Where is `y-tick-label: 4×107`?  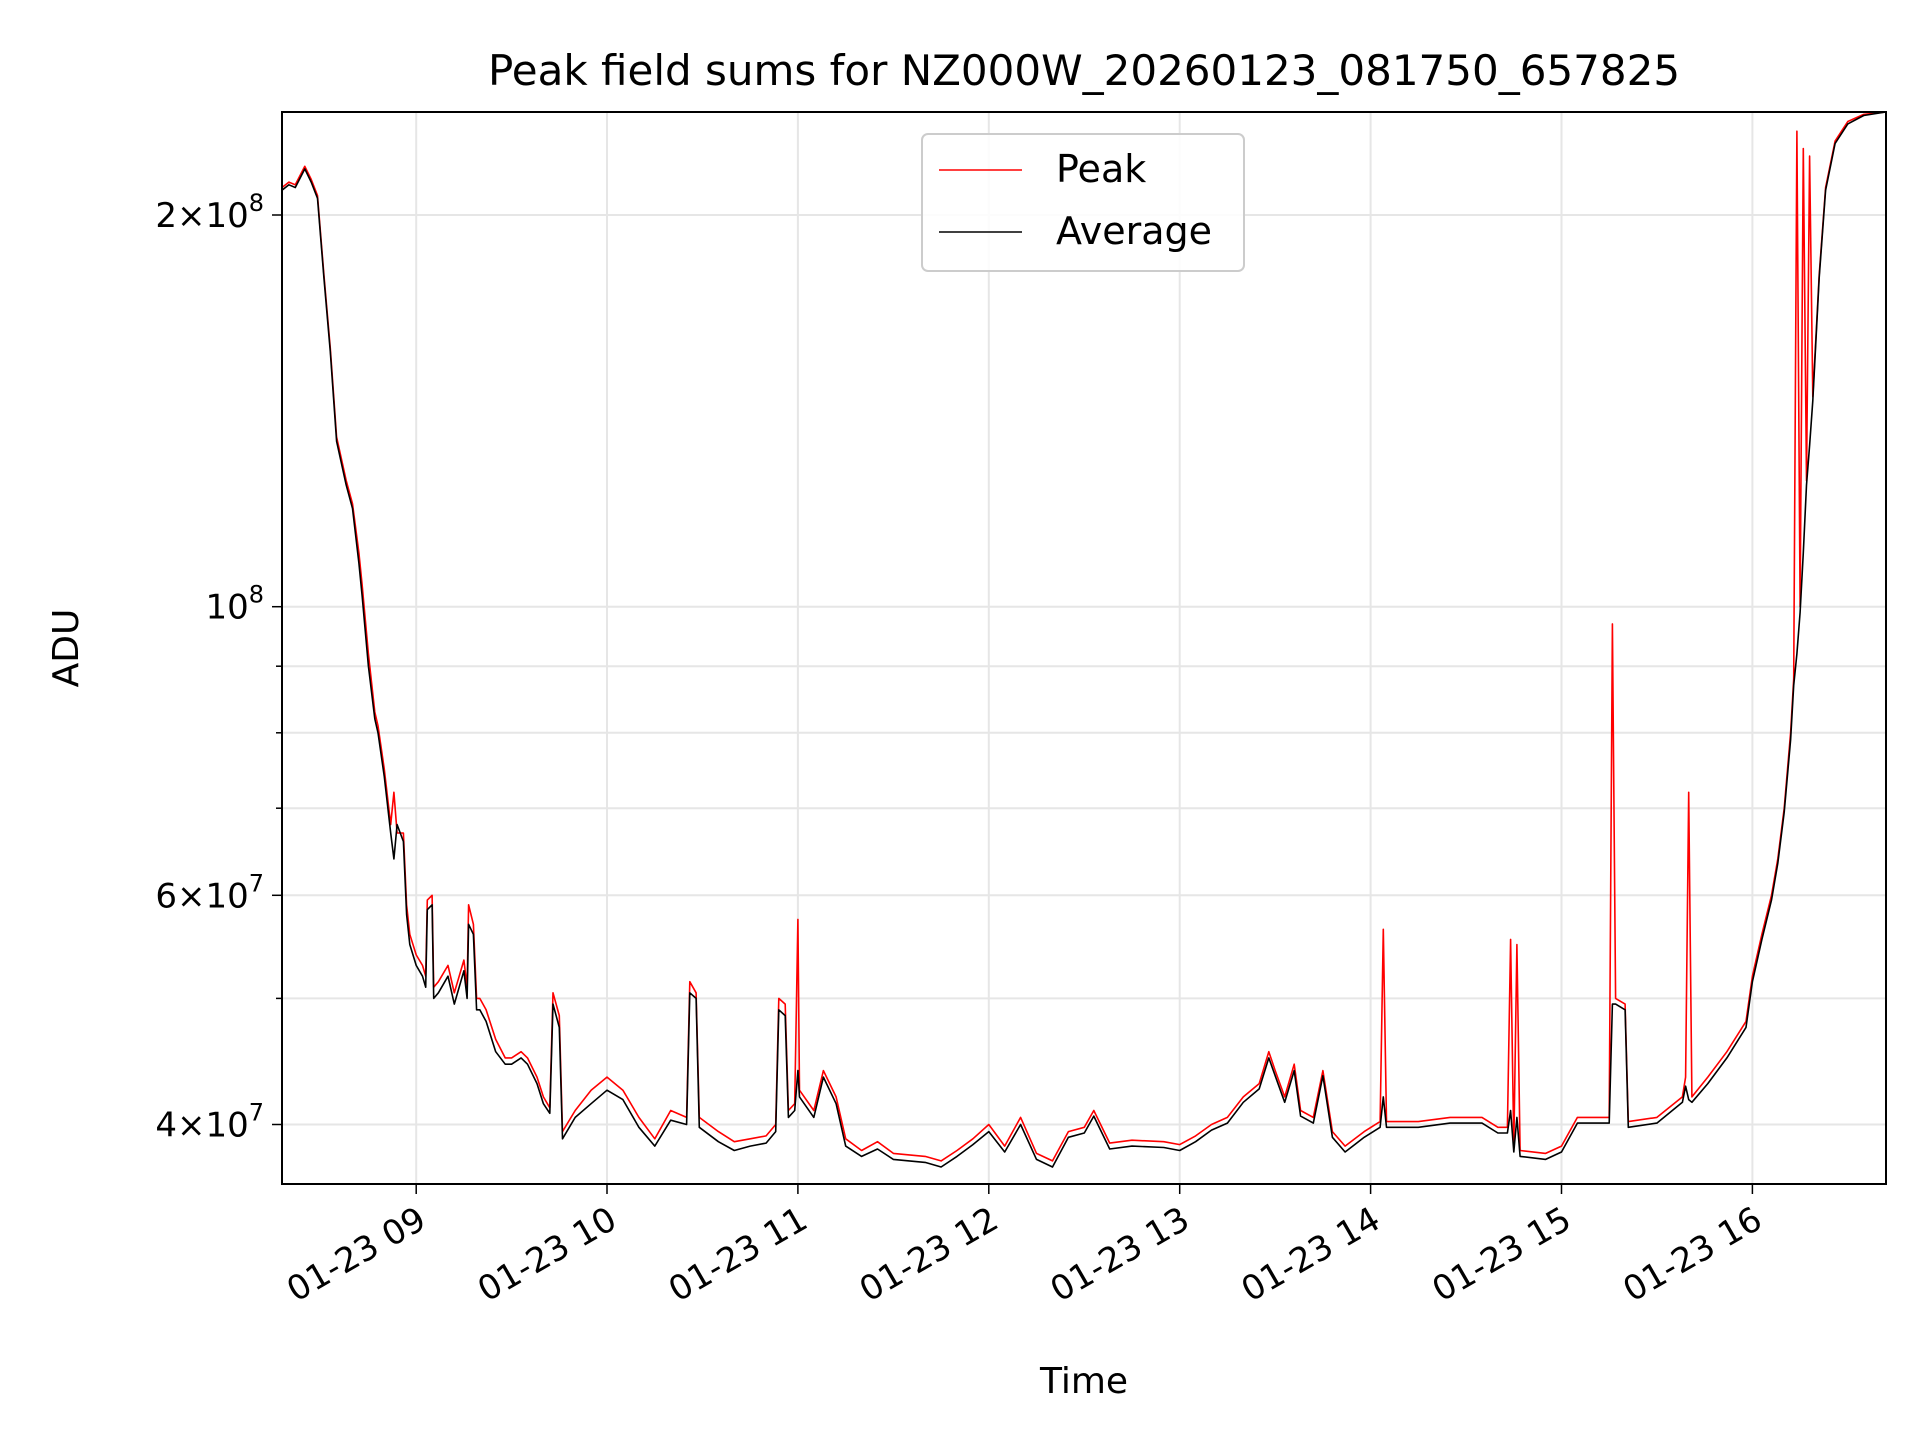
y-tick-label: 4×107 is located at coordinates (209, 1122).